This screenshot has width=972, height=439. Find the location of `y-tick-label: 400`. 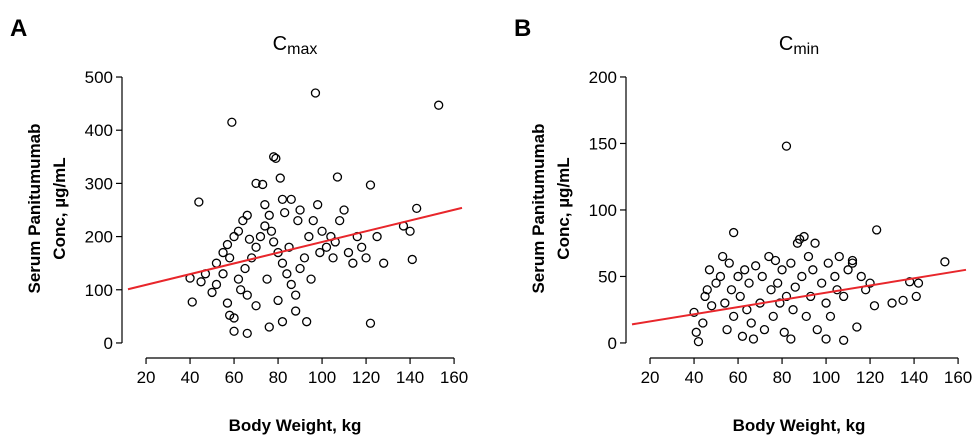

y-tick-label: 400 is located at coordinates (99, 130).